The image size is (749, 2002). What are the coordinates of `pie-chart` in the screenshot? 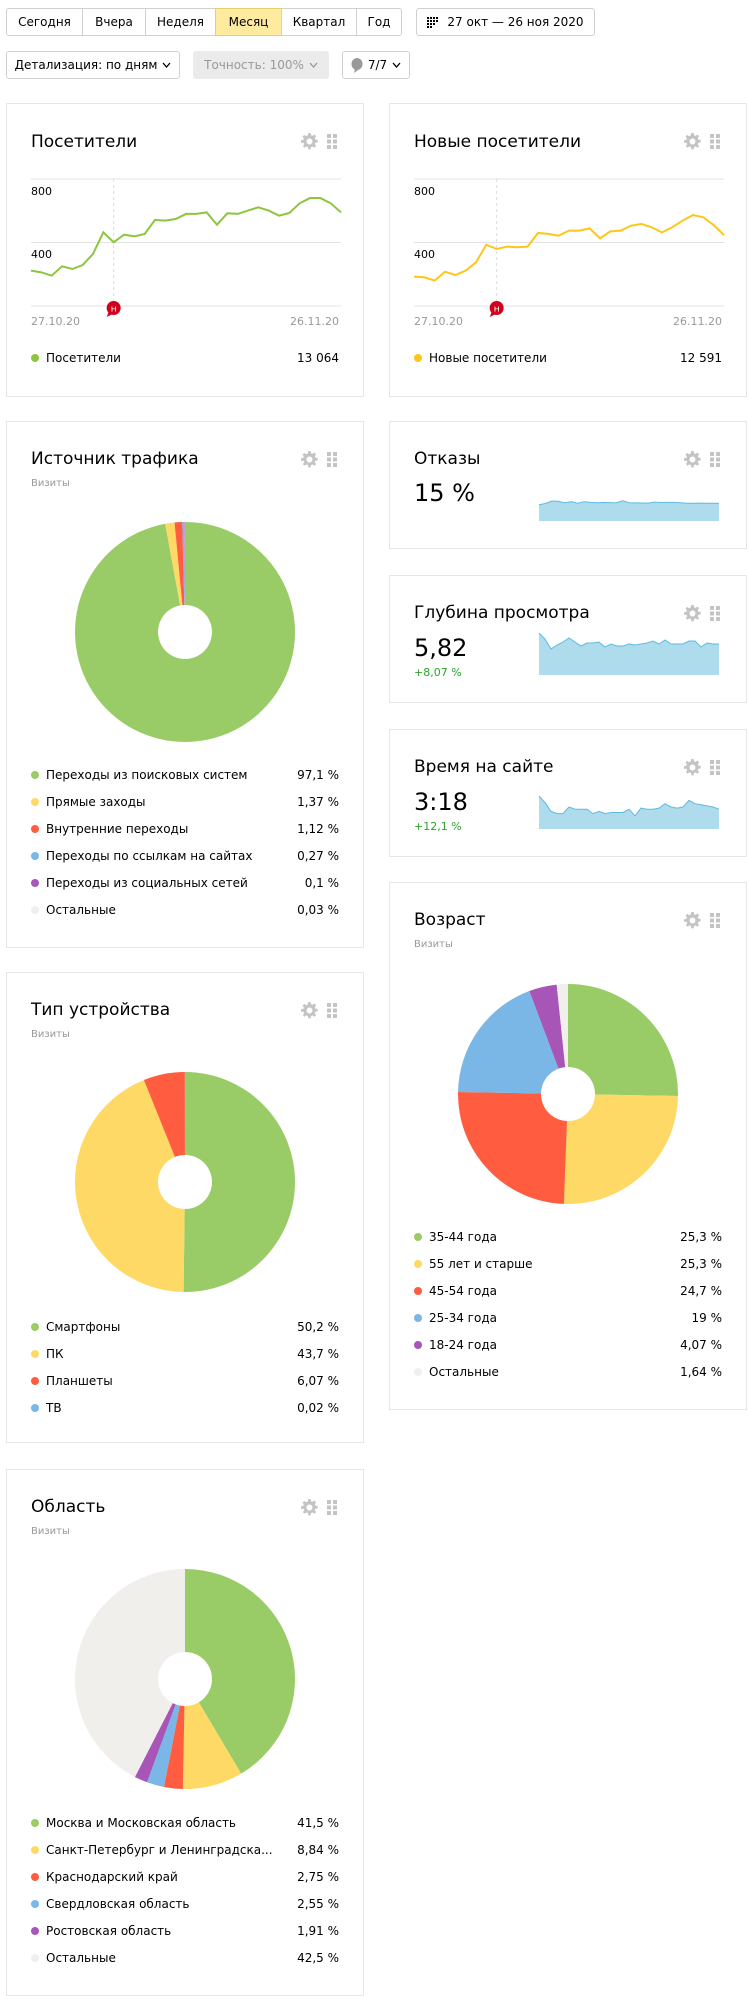 It's located at (185, 632).